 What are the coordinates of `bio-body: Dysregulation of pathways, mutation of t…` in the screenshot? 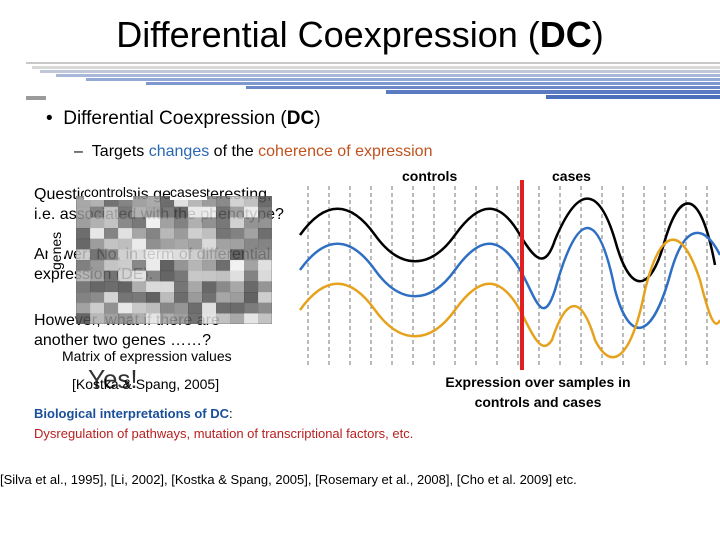 It's located at (224, 433).